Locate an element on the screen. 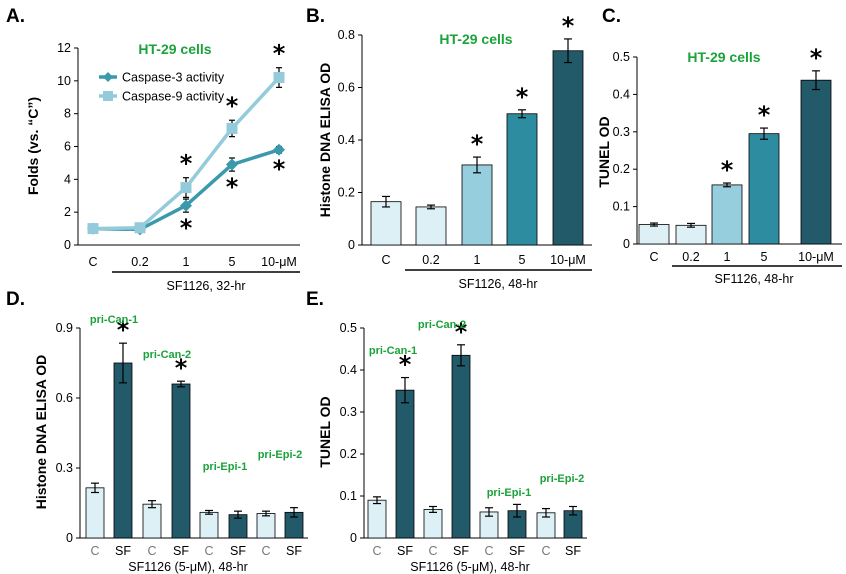 This screenshot has width=846, height=574. y-tick-label: 12 is located at coordinates (64, 48).